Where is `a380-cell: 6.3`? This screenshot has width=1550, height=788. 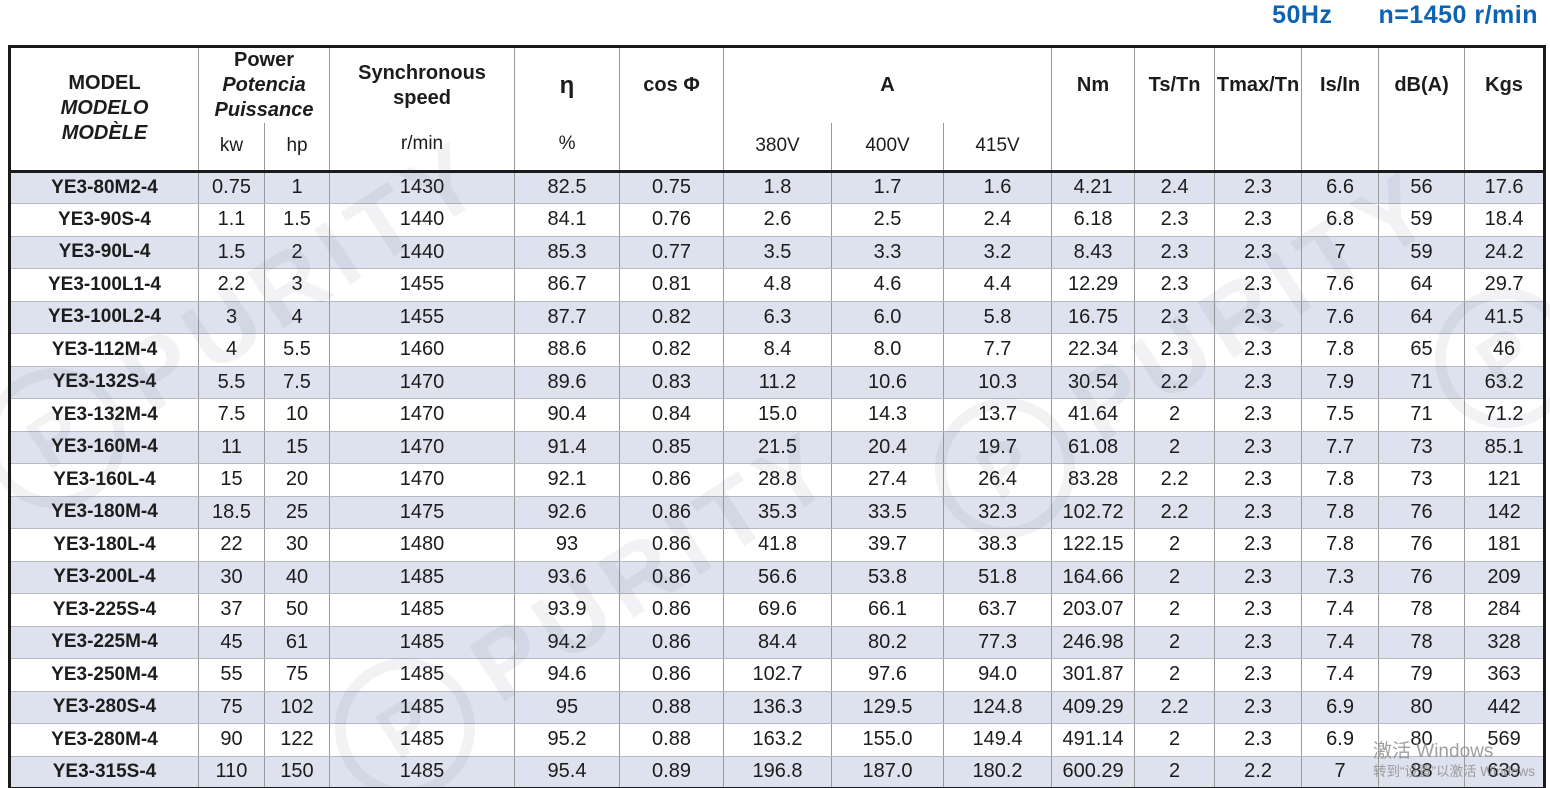 a380-cell: 6.3 is located at coordinates (778, 317).